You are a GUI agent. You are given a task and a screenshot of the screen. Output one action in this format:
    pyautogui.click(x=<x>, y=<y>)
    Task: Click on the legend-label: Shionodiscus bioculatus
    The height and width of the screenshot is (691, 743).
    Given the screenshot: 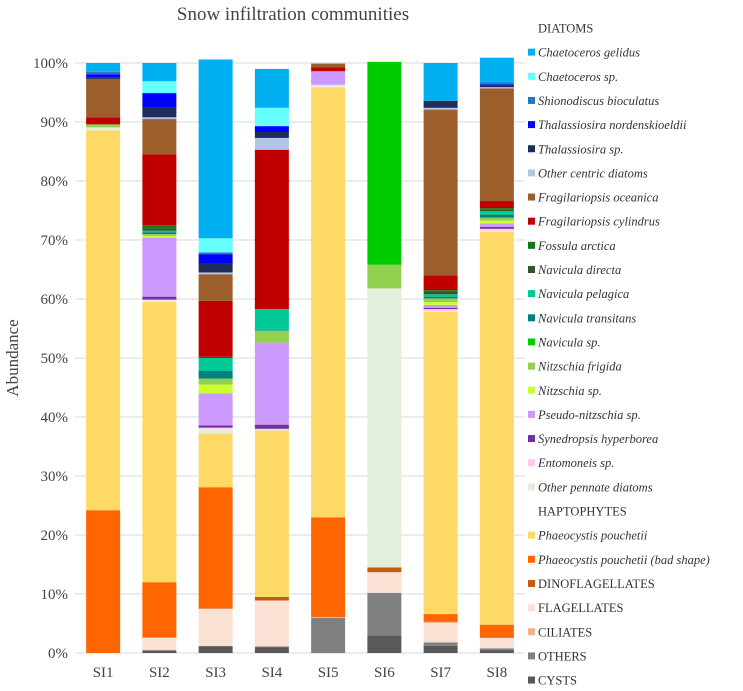 What is the action you would take?
    pyautogui.click(x=598, y=101)
    